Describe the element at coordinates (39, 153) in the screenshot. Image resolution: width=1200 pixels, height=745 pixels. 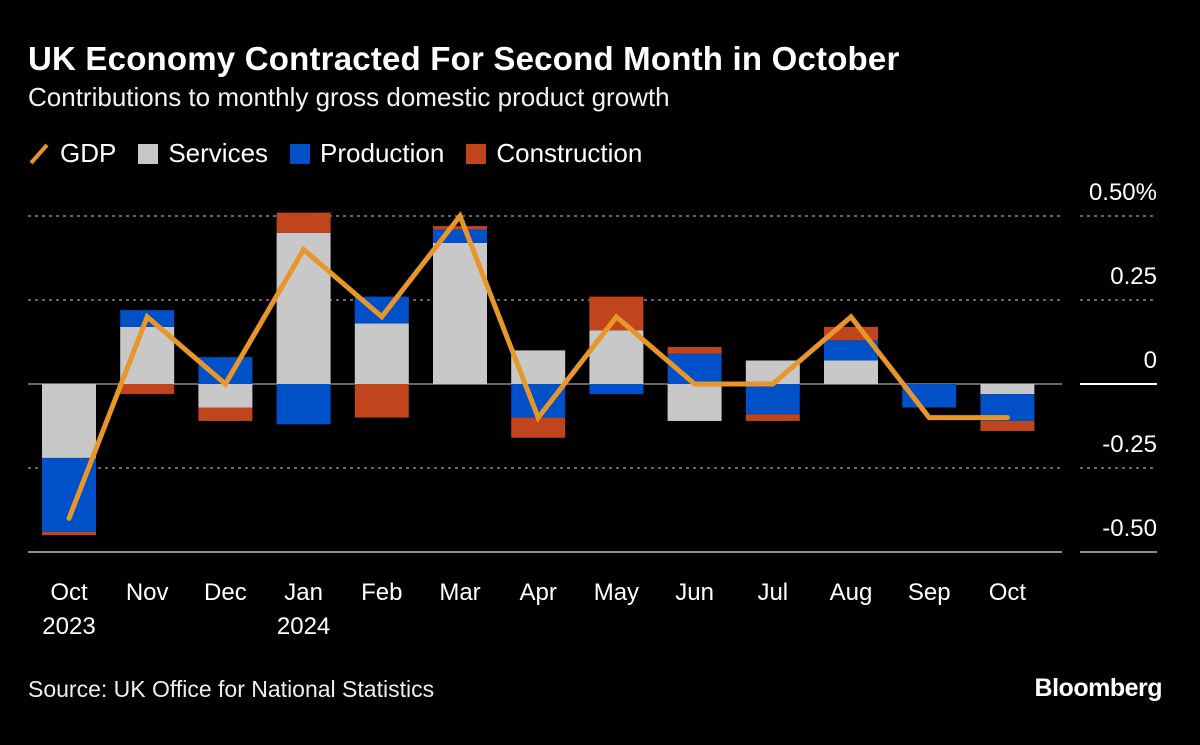
I see `legend-line-icon` at that location.